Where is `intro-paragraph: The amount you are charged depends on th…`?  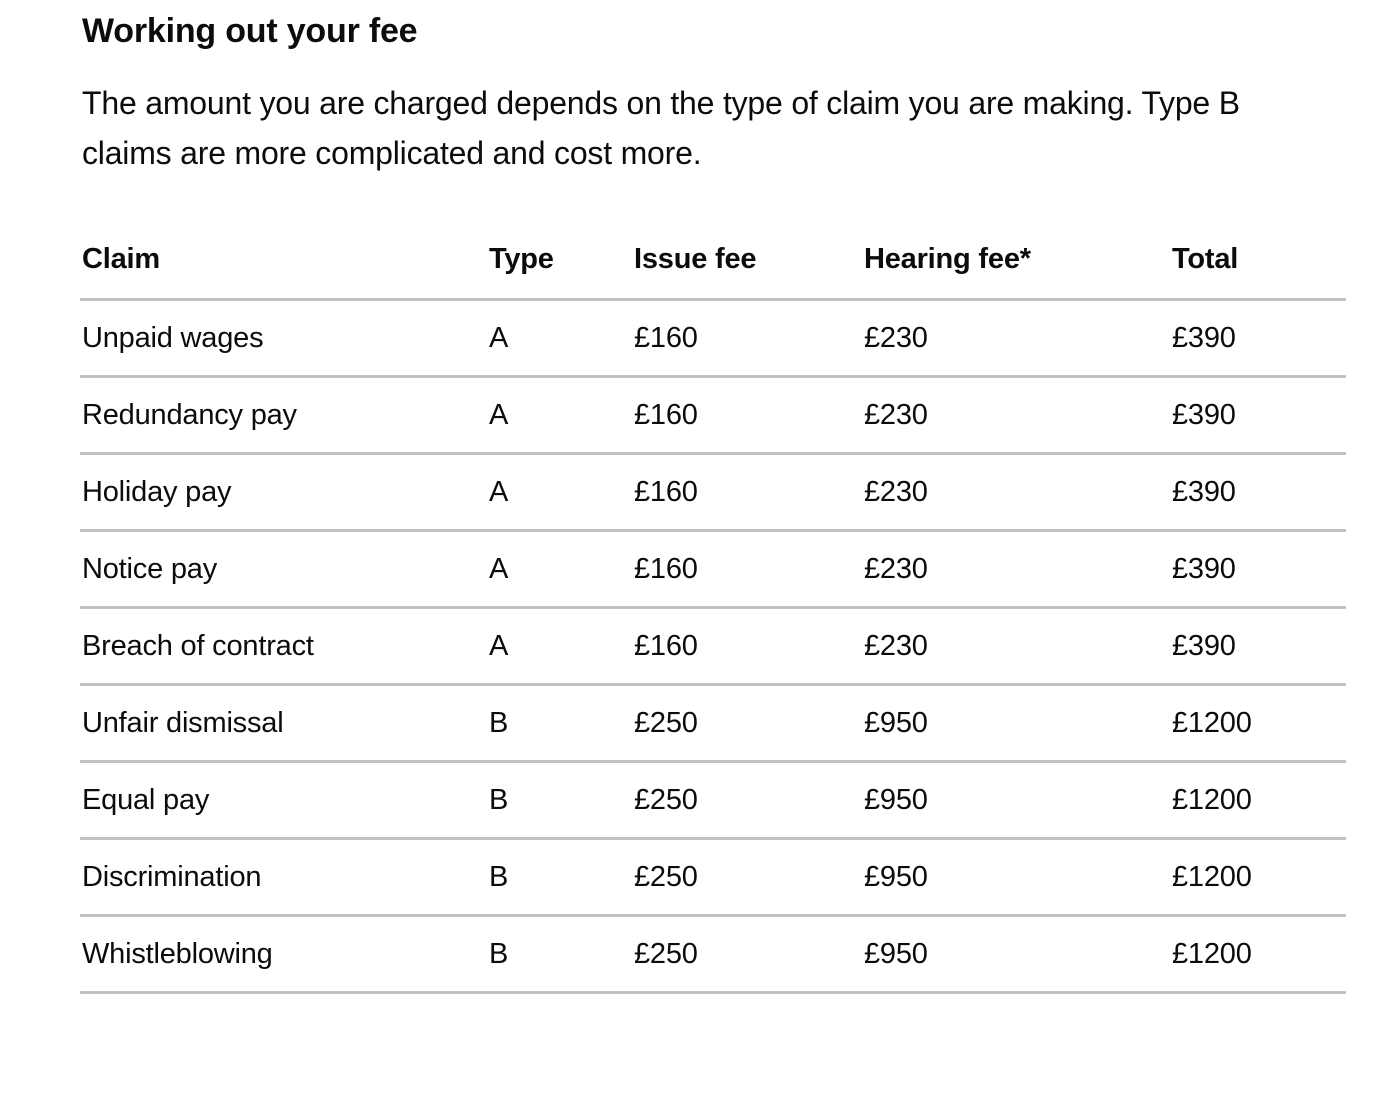
intro-paragraph: The amount you are charged depends on th… is located at coordinates (661, 128).